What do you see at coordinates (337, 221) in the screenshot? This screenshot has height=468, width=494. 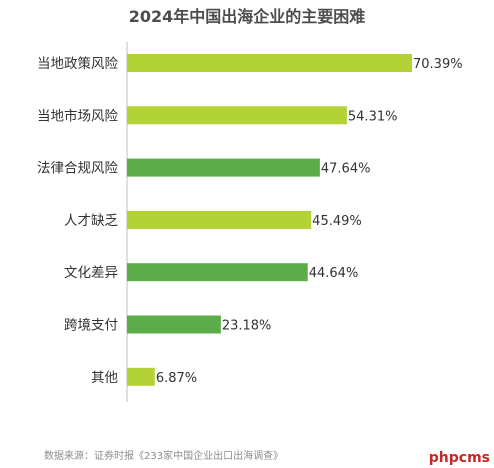 I see `value-label: 45.49%` at bounding box center [337, 221].